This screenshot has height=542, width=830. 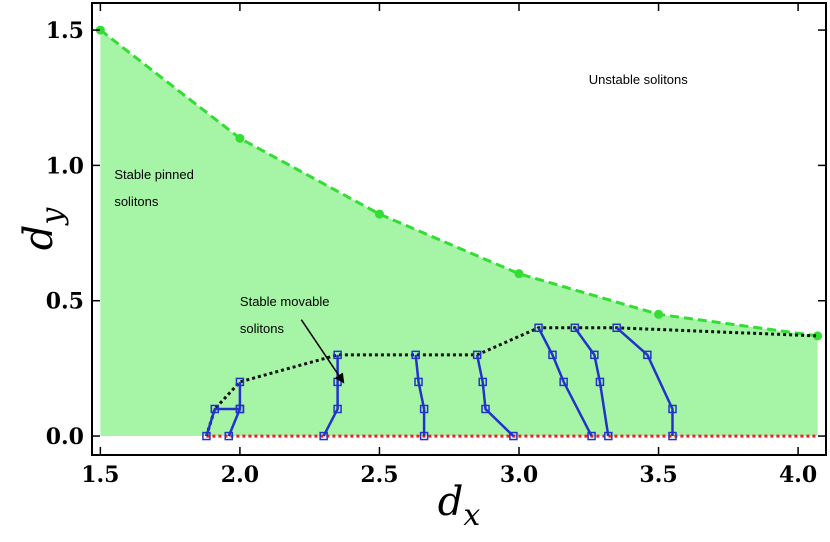 I want to click on y-tick-label: 1.5, so click(x=65, y=31).